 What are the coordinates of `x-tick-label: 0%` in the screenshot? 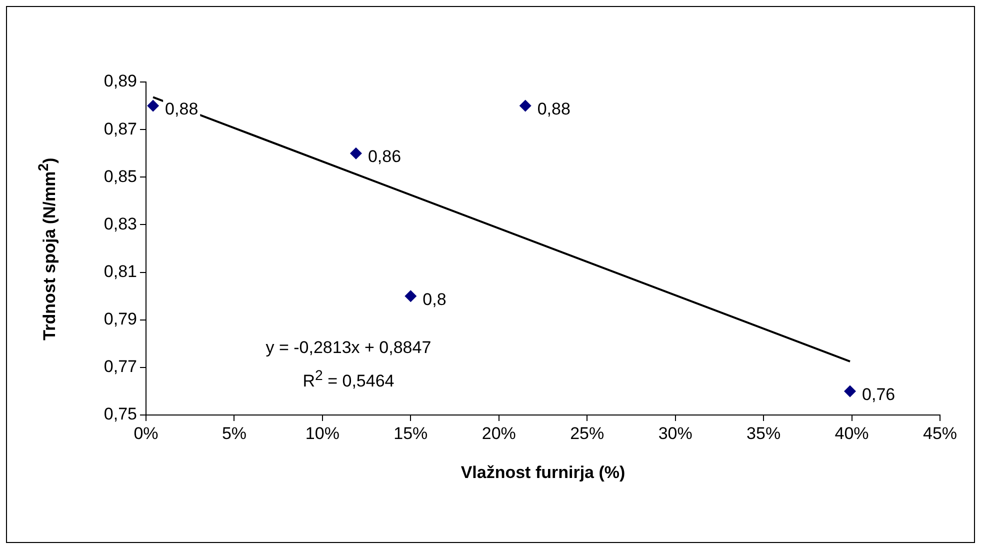 It's located at (146, 433).